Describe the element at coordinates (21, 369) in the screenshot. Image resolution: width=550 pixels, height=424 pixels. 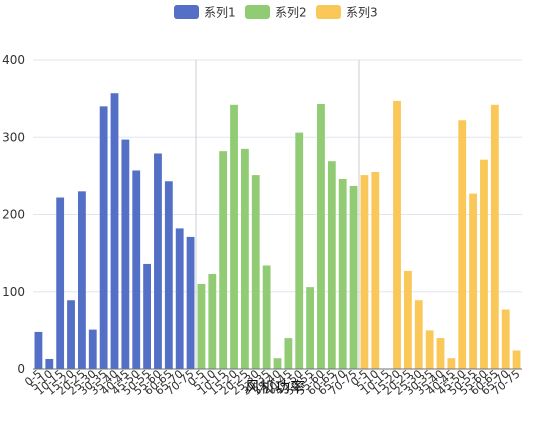
I see `y-tick-label: 0` at that location.